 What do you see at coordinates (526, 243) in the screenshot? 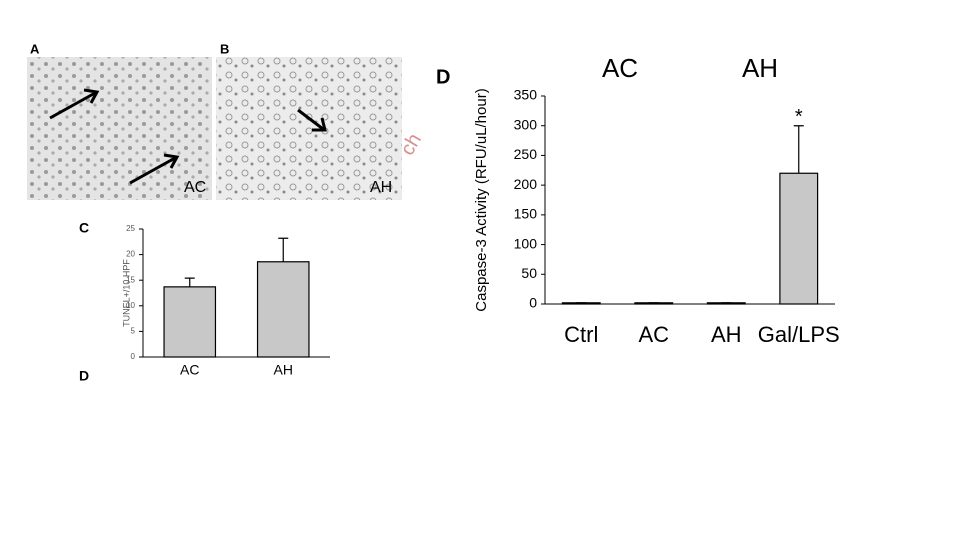
I see `y-tick-label: 100` at bounding box center [526, 243].